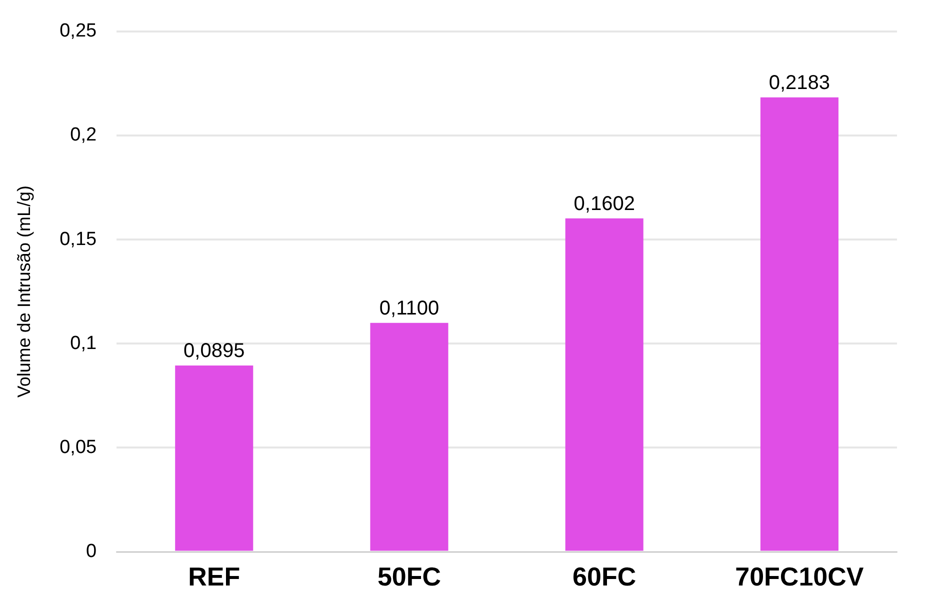 The height and width of the screenshot is (602, 937). Describe the element at coordinates (604, 203) in the screenshot. I see `data-label: 0,1602` at that location.